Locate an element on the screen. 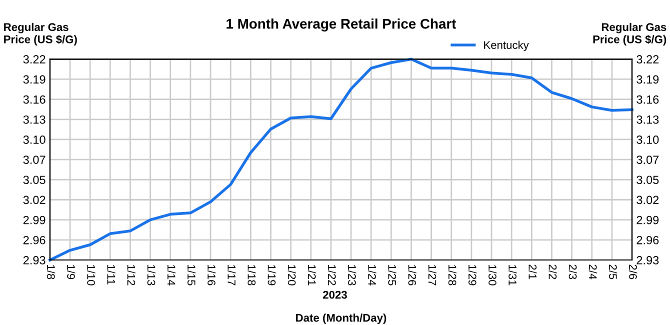 This screenshot has height=325, width=670. x-tick-label: 2/6 is located at coordinates (633, 272).